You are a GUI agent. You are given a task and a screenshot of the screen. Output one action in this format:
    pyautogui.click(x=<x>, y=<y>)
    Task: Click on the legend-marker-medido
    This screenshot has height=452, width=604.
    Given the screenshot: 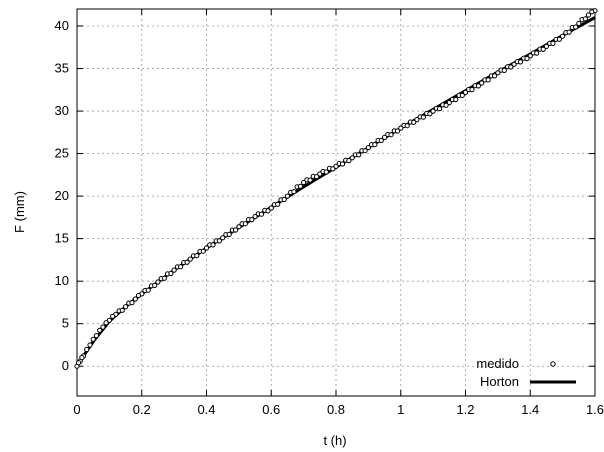 What is the action you would take?
    pyautogui.click(x=553, y=364)
    